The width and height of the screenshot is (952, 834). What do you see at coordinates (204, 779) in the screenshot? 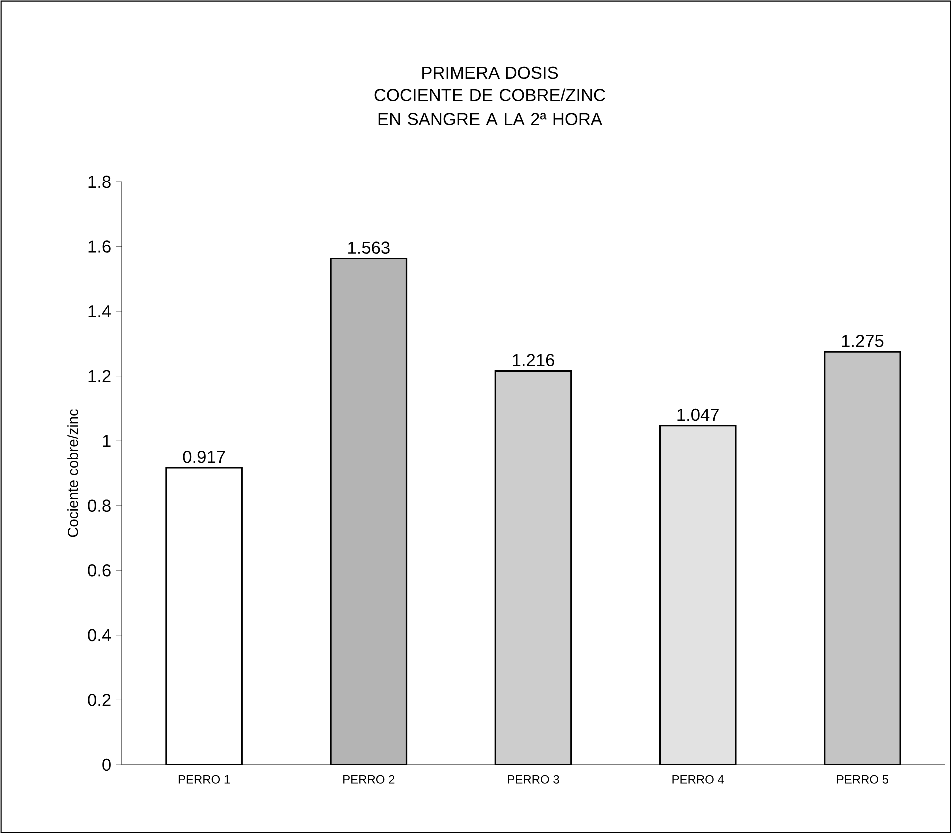
I see `x-tick-label: PERRO 1` at bounding box center [204, 779].